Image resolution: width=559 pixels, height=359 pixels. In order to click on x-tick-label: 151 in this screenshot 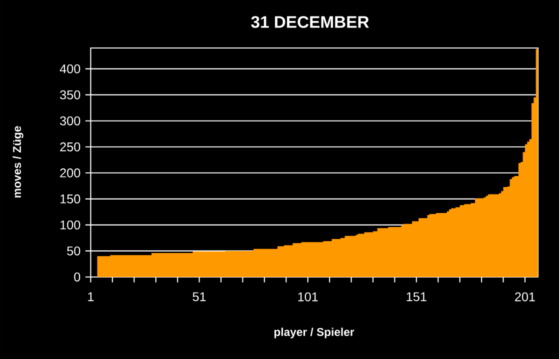, I will do `click(416, 297)`.